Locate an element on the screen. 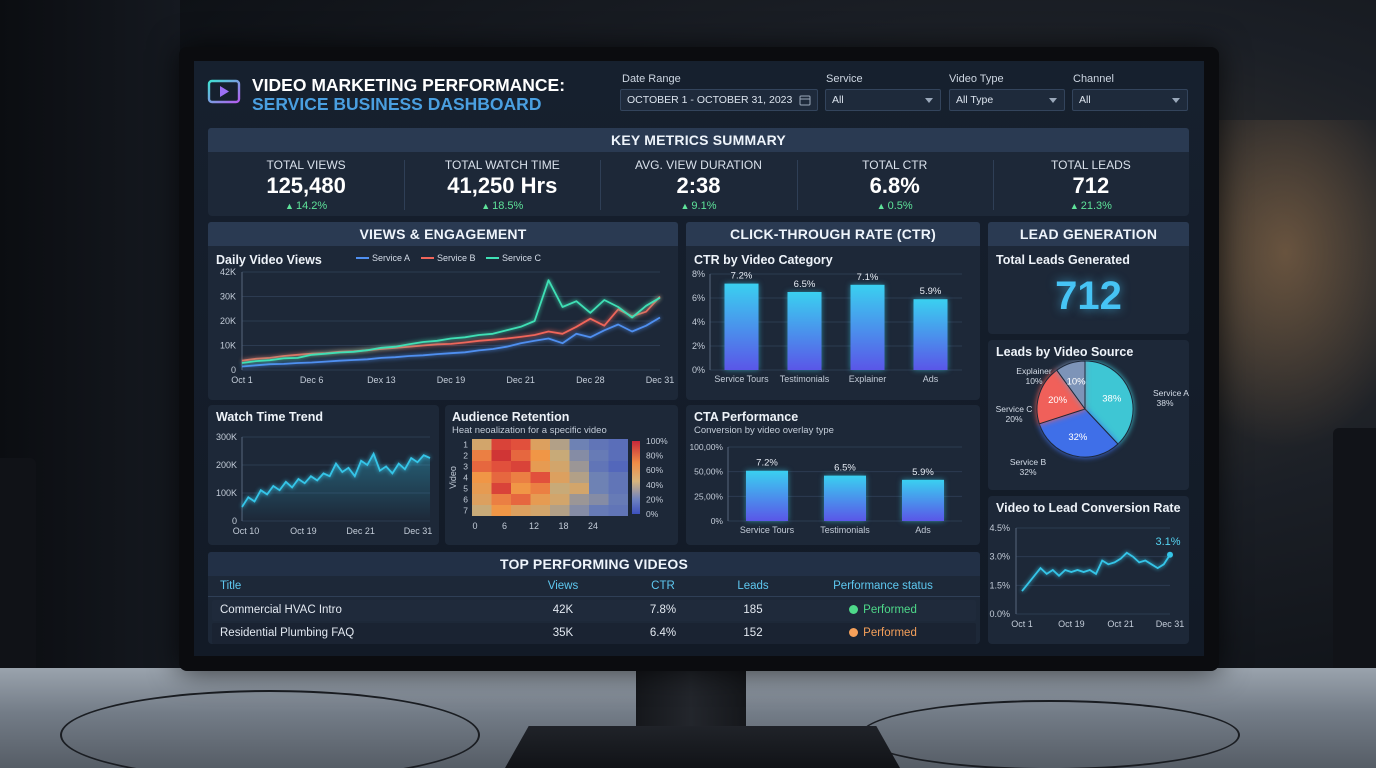  x-tick-label: Oct 21 is located at coordinates (1120, 624).